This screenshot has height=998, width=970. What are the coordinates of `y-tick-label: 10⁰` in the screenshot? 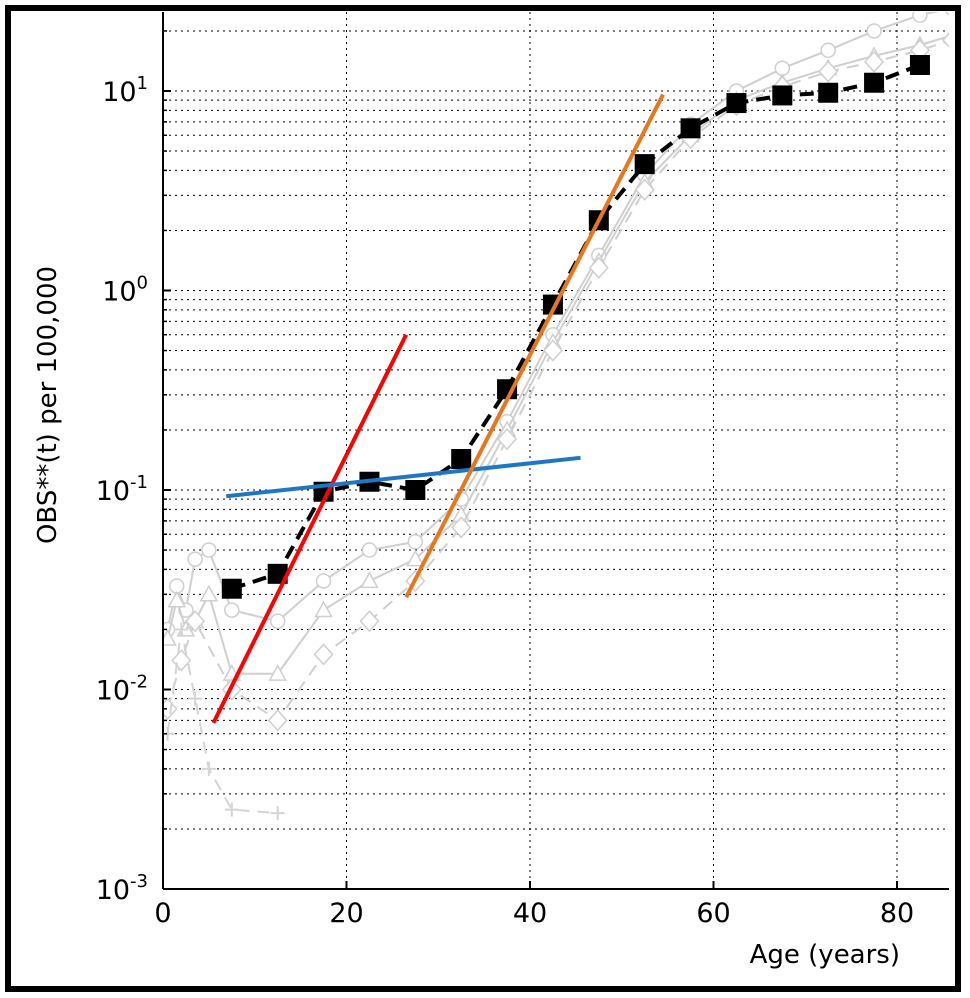 It's located at (125, 290).